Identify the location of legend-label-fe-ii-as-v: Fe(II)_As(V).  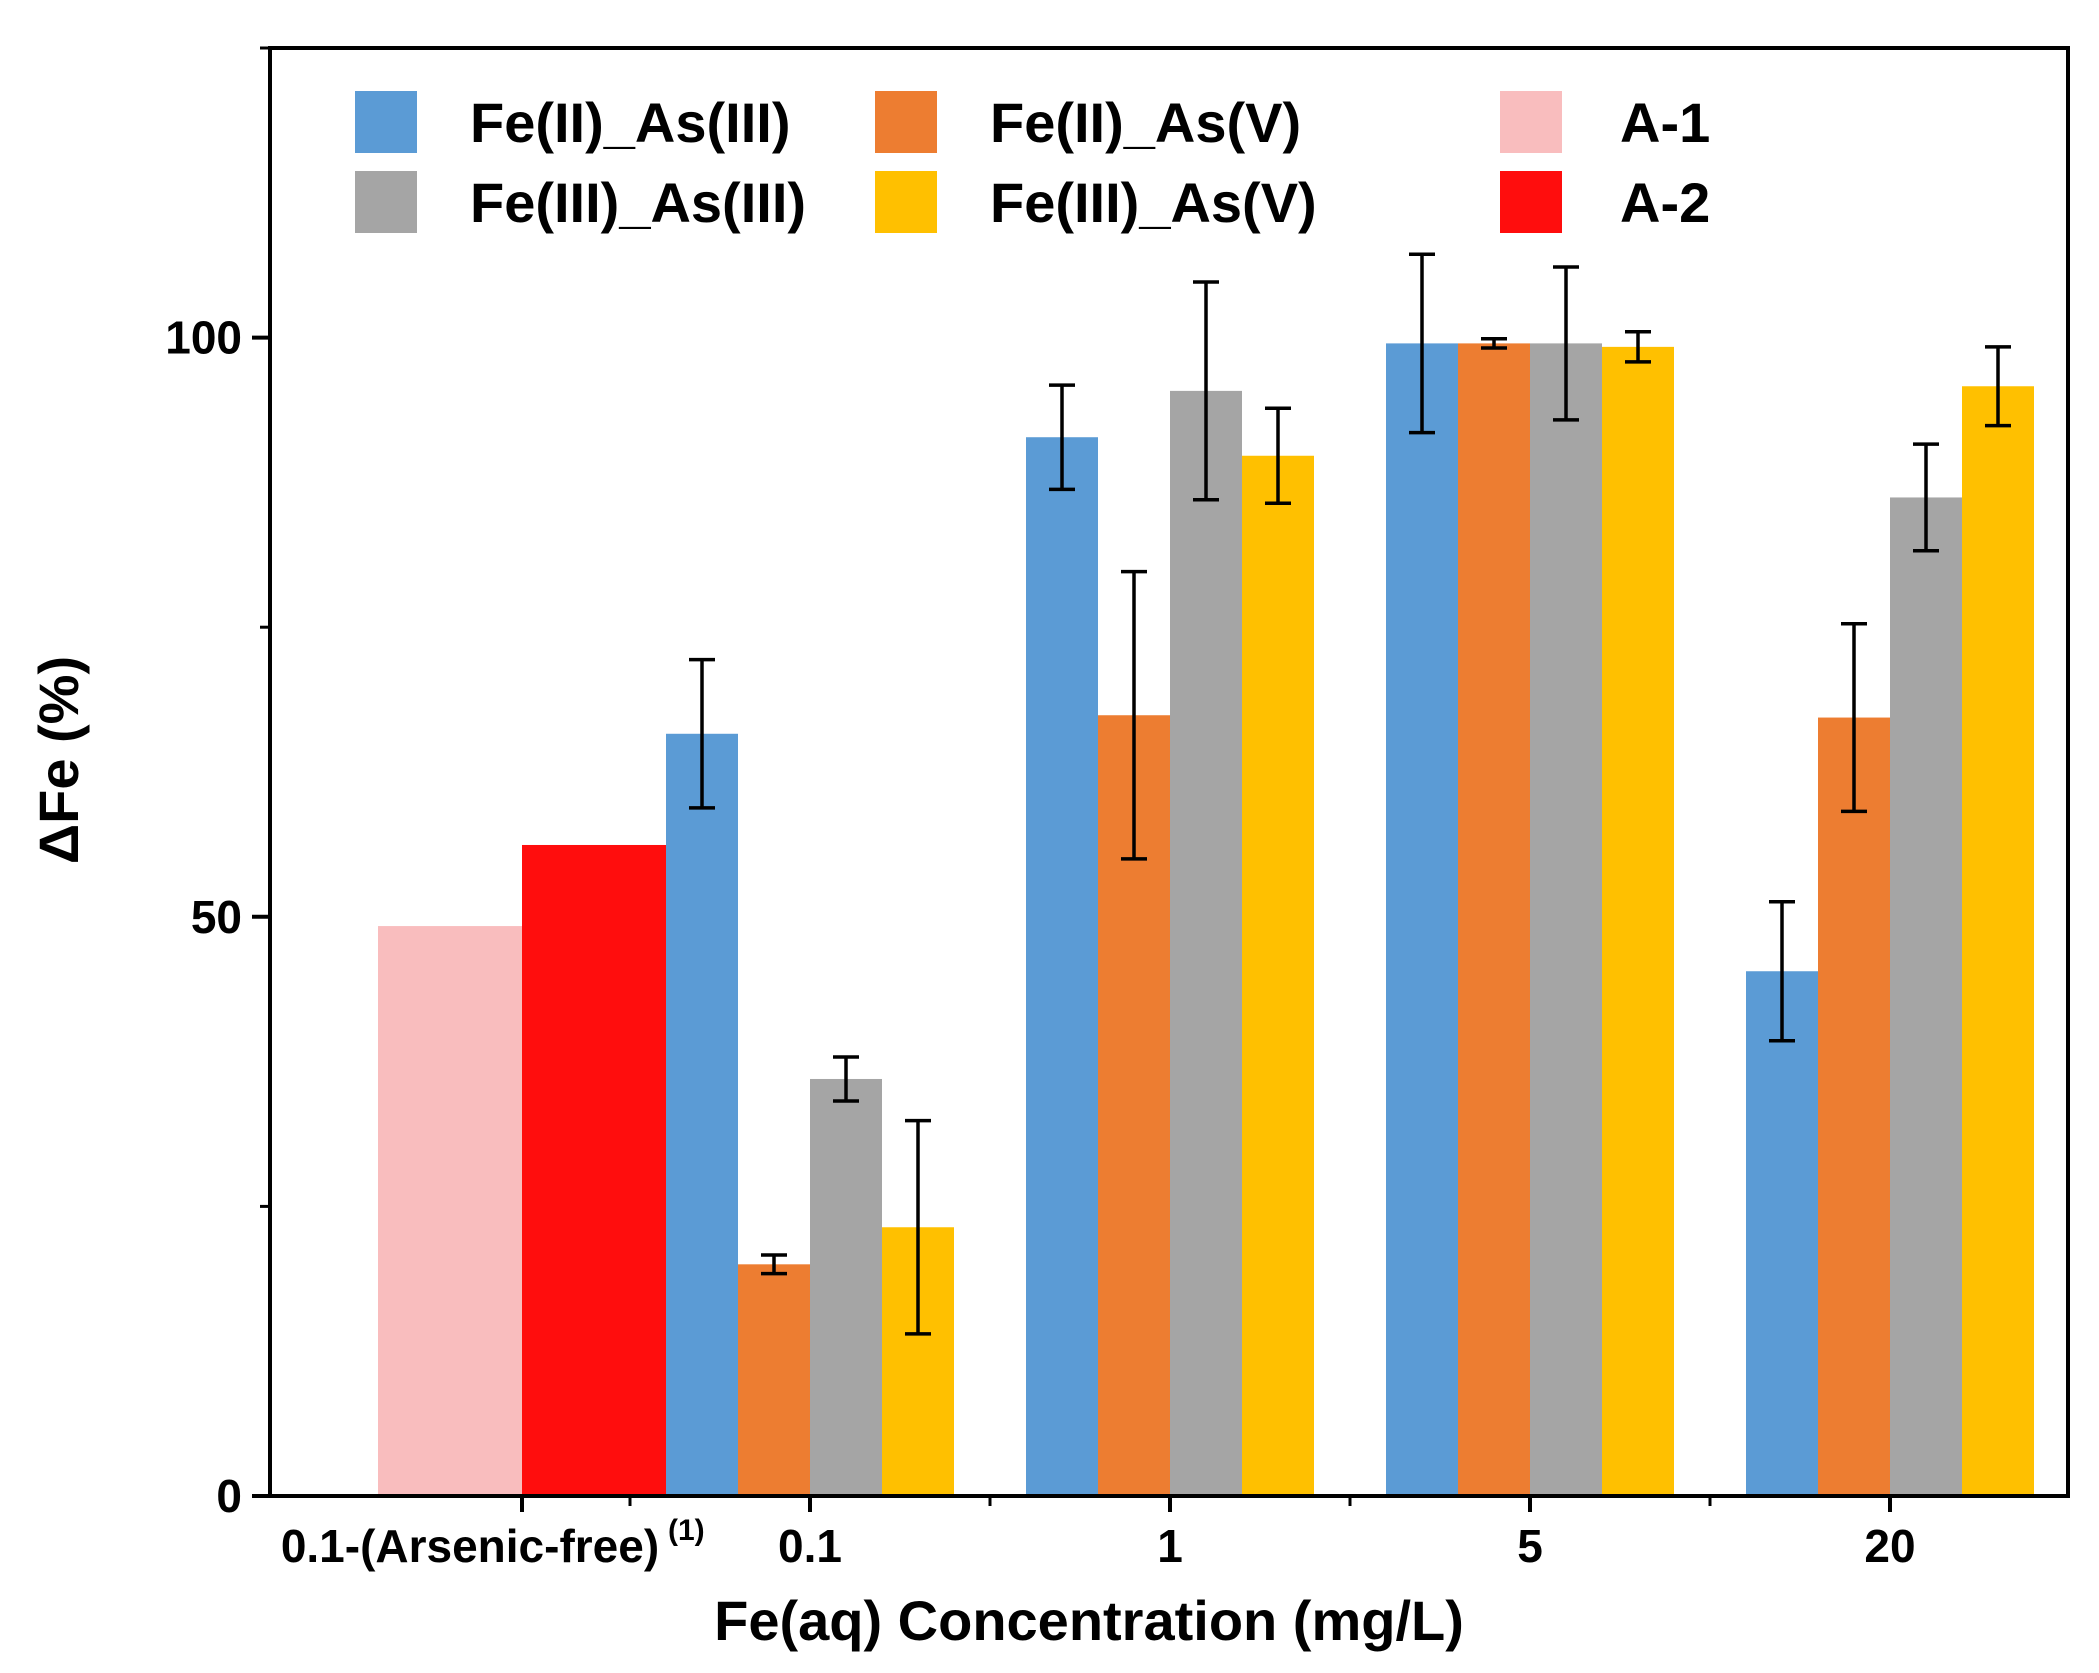
(1145, 122).